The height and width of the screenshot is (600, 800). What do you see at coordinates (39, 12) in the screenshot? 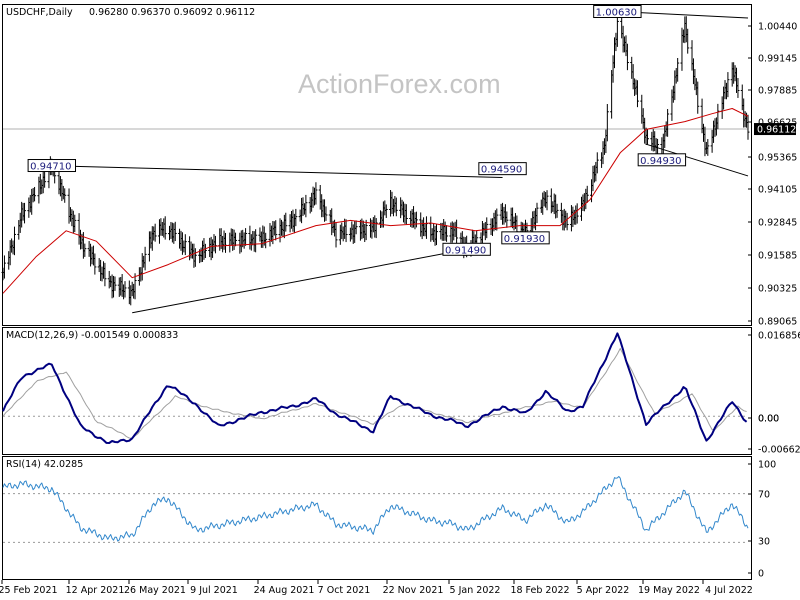
I see `price-pane-title: USDCHF,Daily` at bounding box center [39, 12].